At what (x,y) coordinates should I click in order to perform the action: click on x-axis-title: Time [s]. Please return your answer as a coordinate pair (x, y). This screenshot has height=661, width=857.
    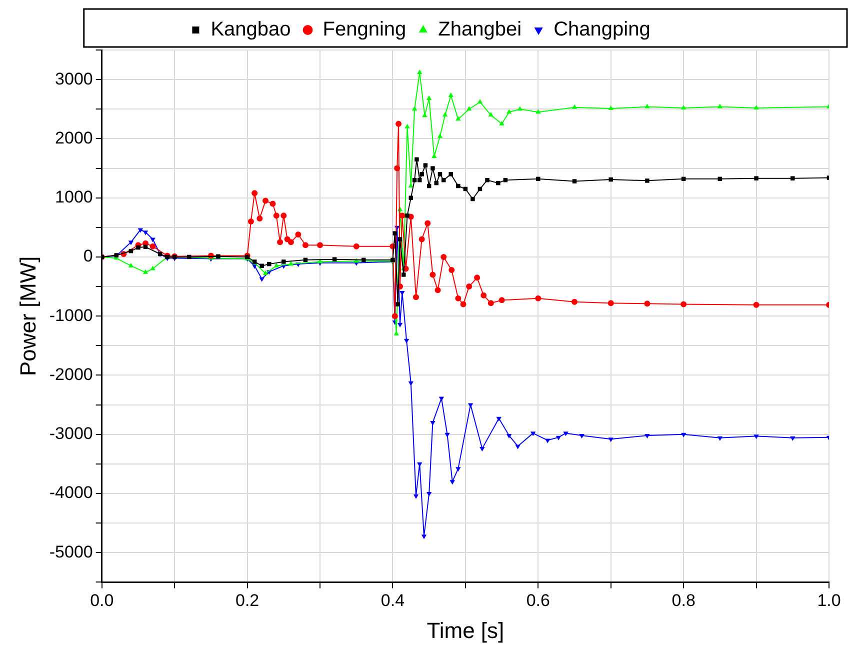
    Looking at the image, I should click on (465, 630).